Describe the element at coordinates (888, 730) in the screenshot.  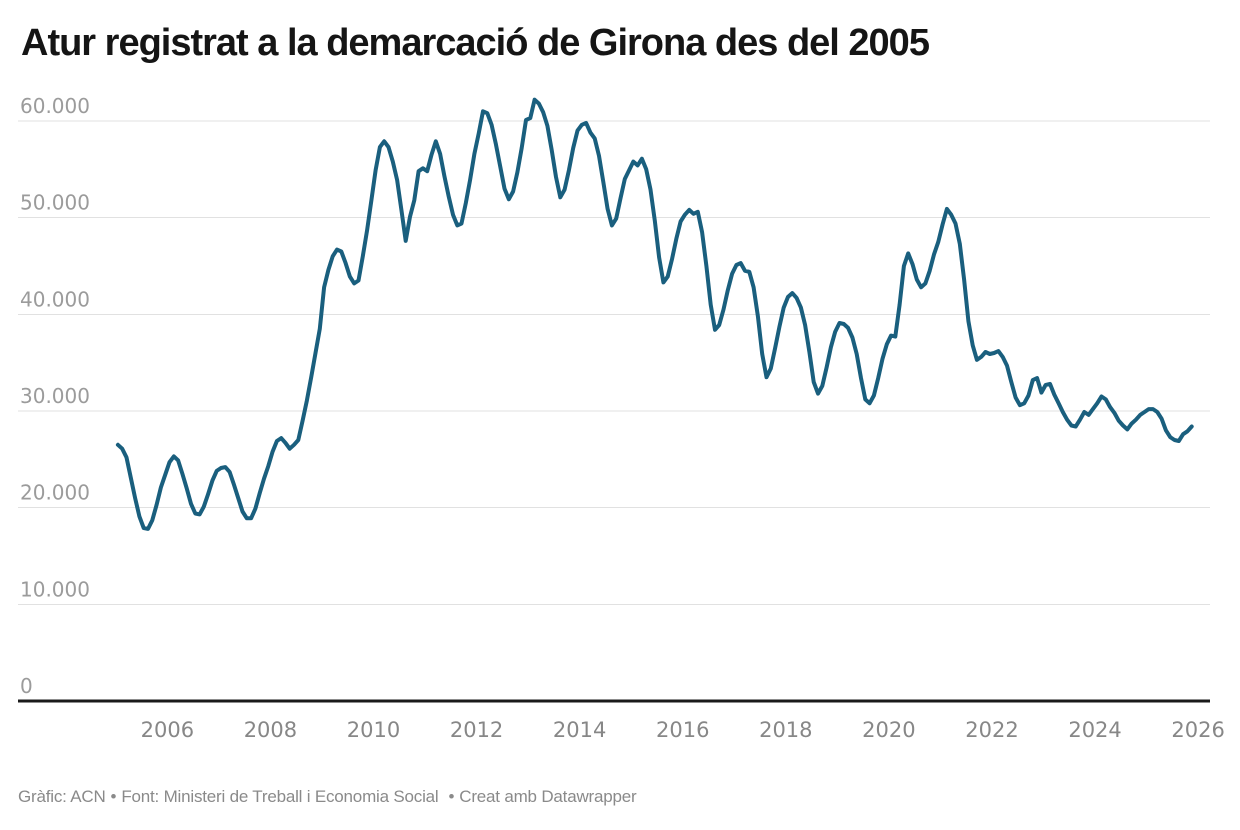
I see `x-axis-label: 2020` at that location.